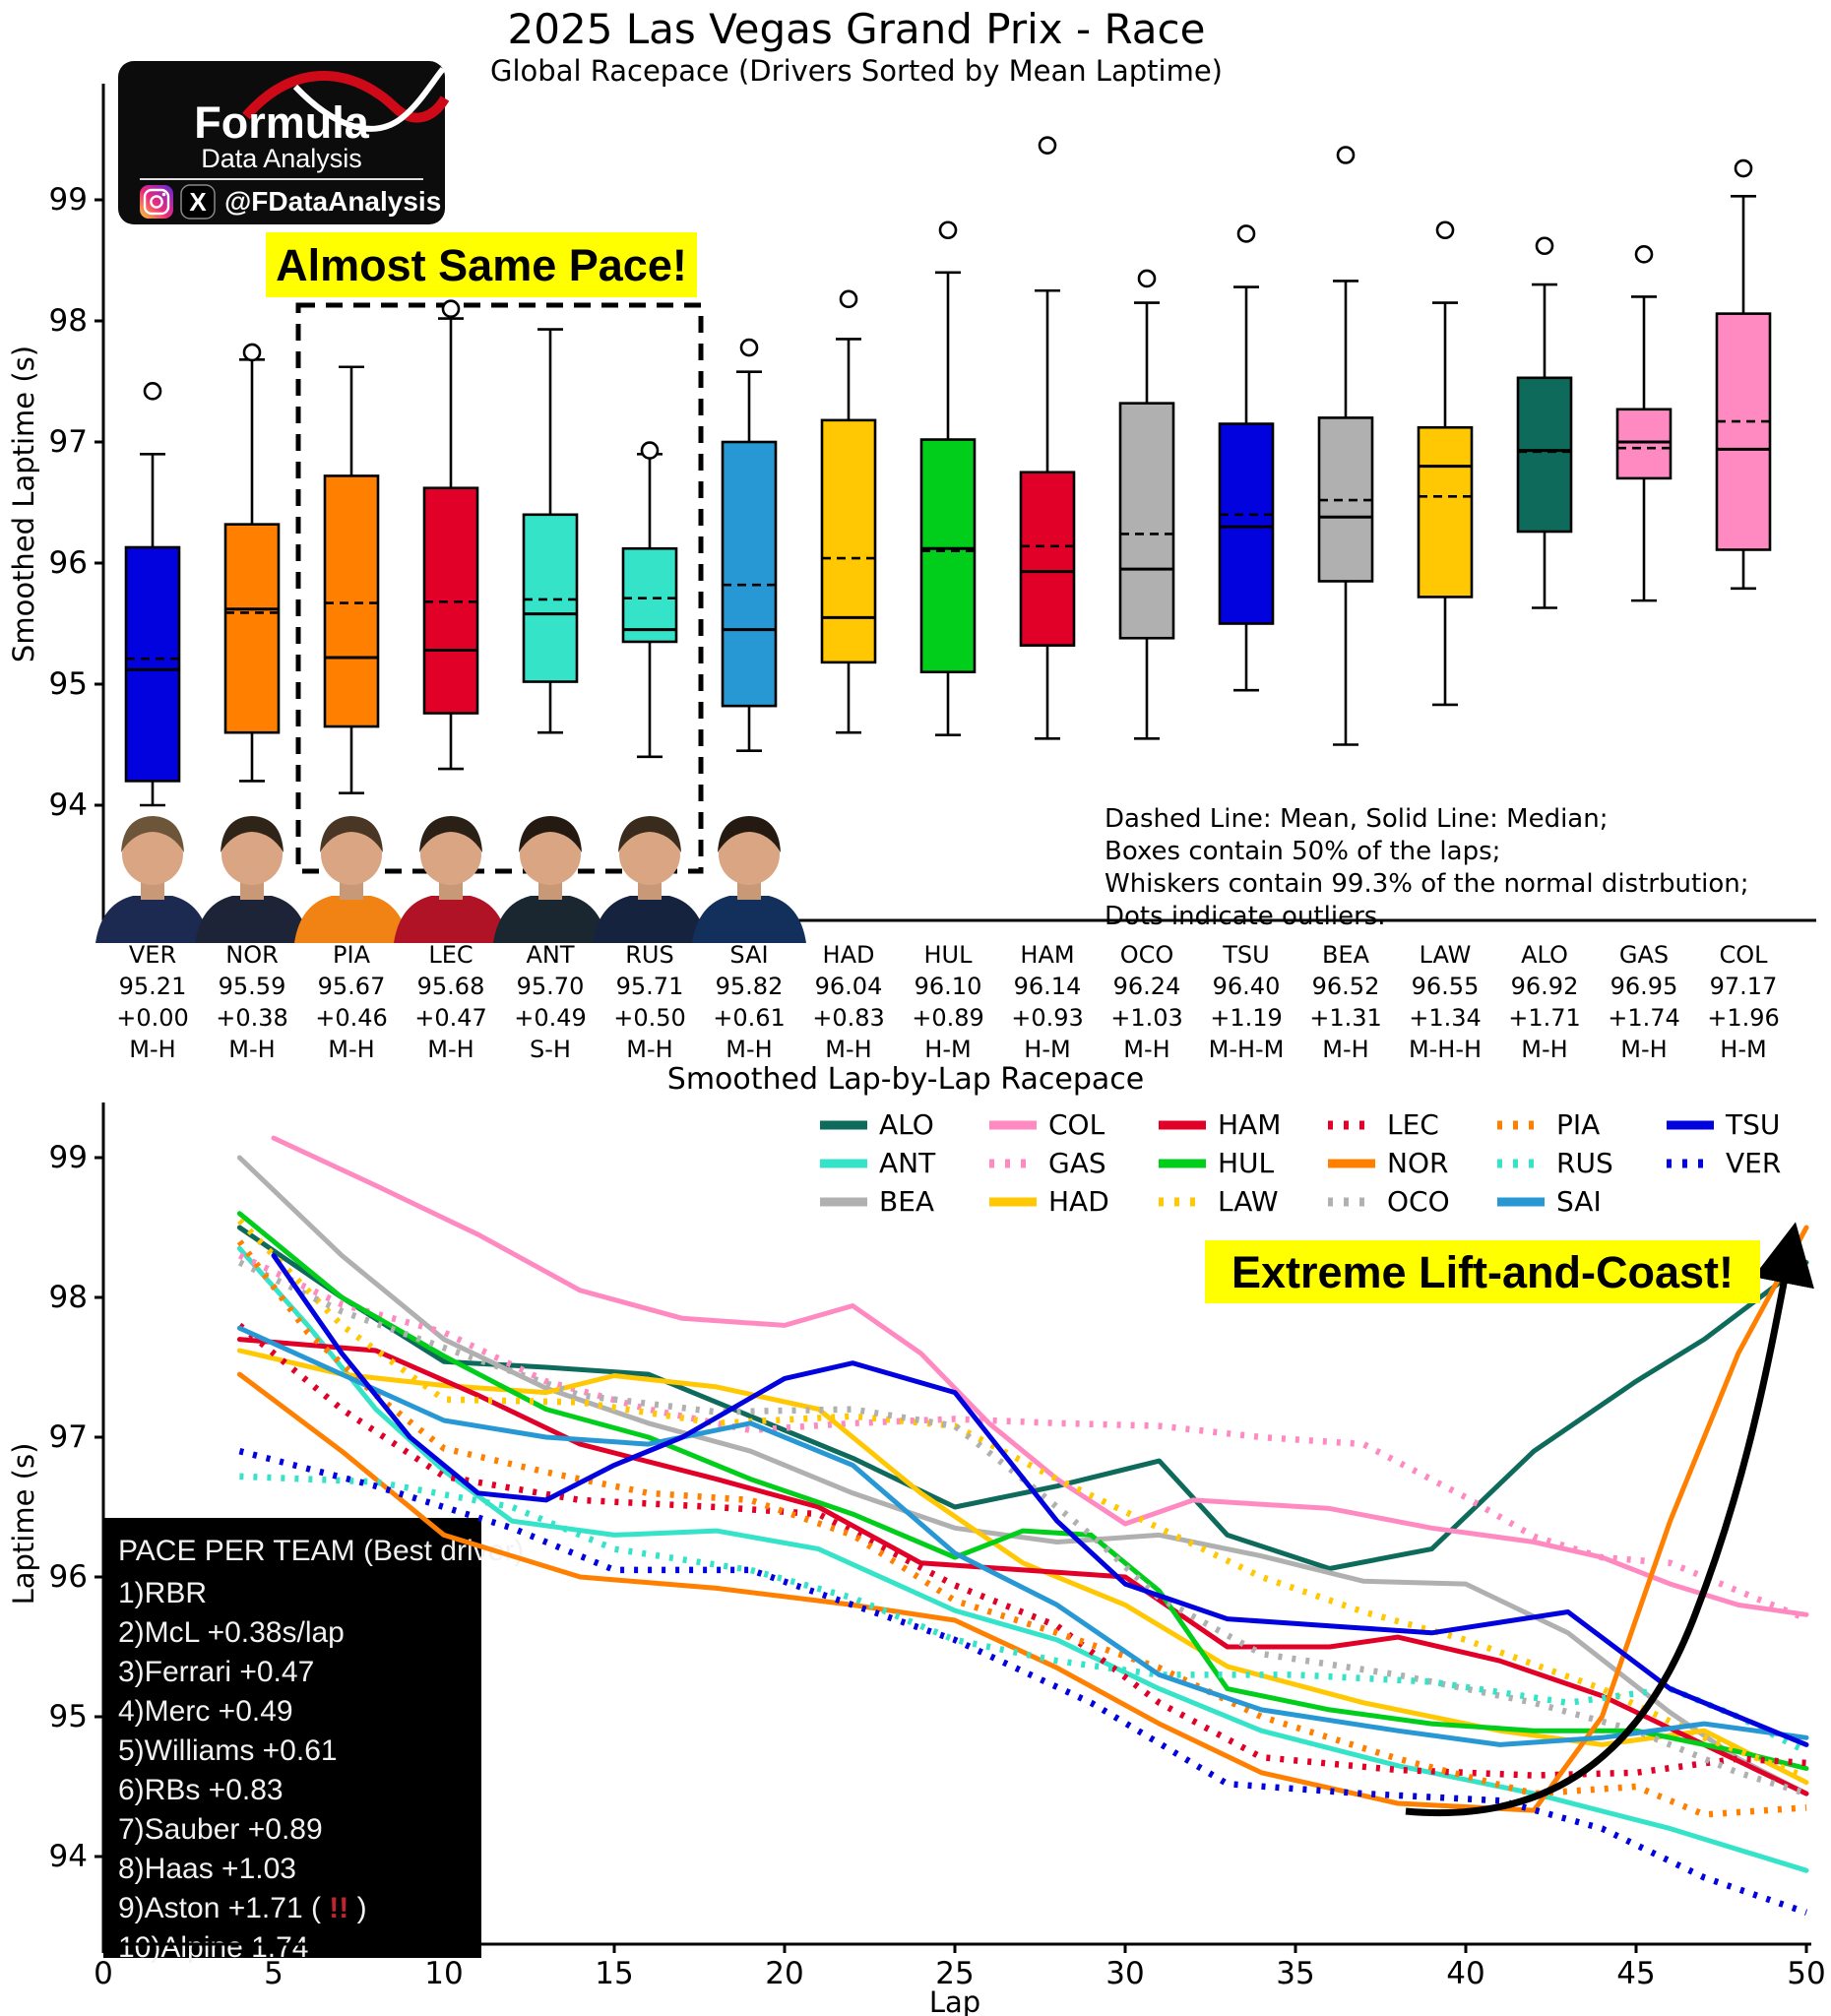 The height and width of the screenshot is (2016, 1831). What do you see at coordinates (1302, 851) in the screenshot?
I see `boxplot-note-line-1: Boxes contain 50% of the laps;` at bounding box center [1302, 851].